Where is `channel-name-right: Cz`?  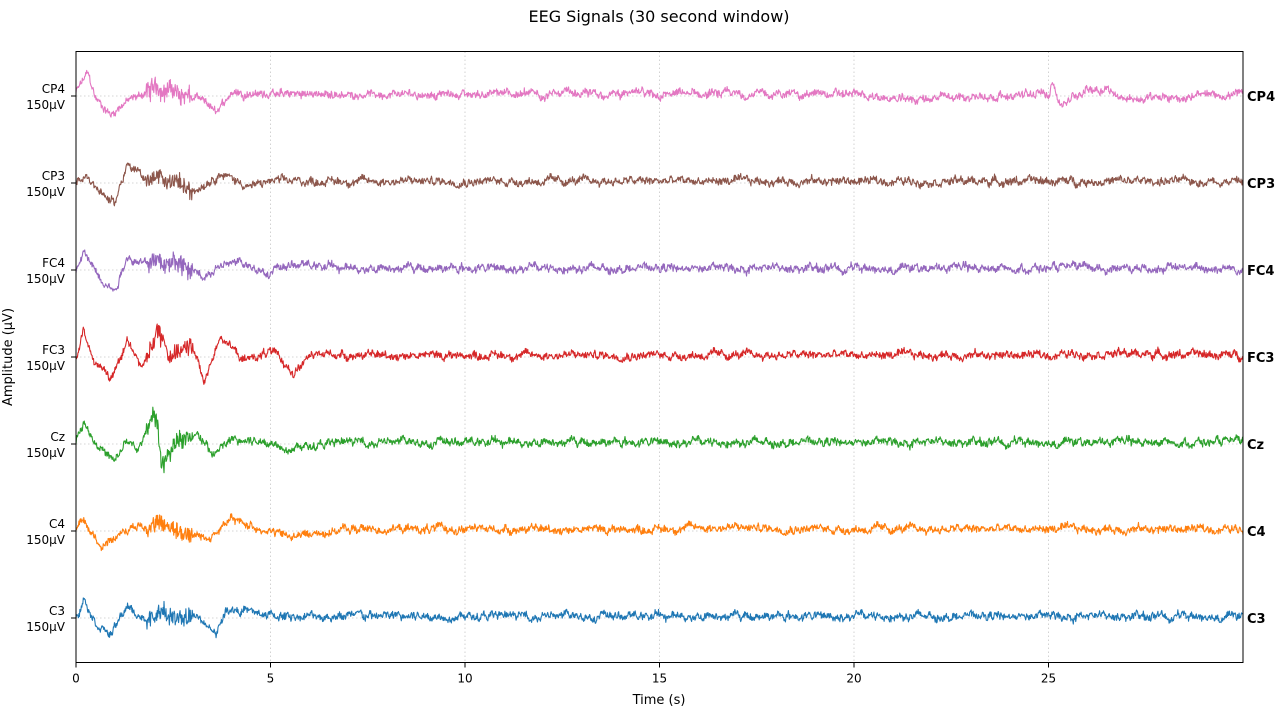 channel-name-right: Cz is located at coordinates (1255, 445).